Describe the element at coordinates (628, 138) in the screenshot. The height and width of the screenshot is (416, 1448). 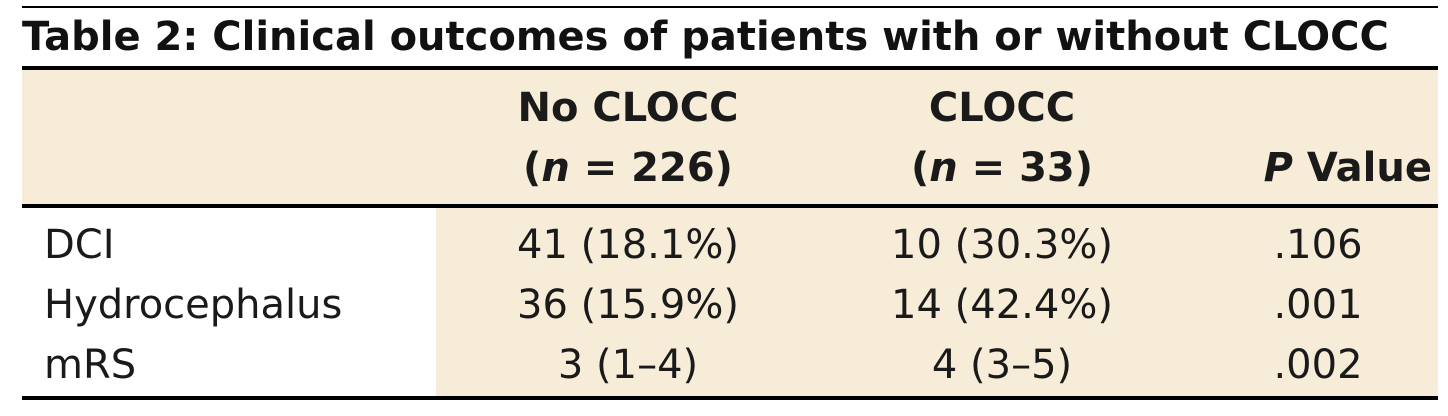
I see `header-no-clocc: No CLOCC (n = 226)` at that location.